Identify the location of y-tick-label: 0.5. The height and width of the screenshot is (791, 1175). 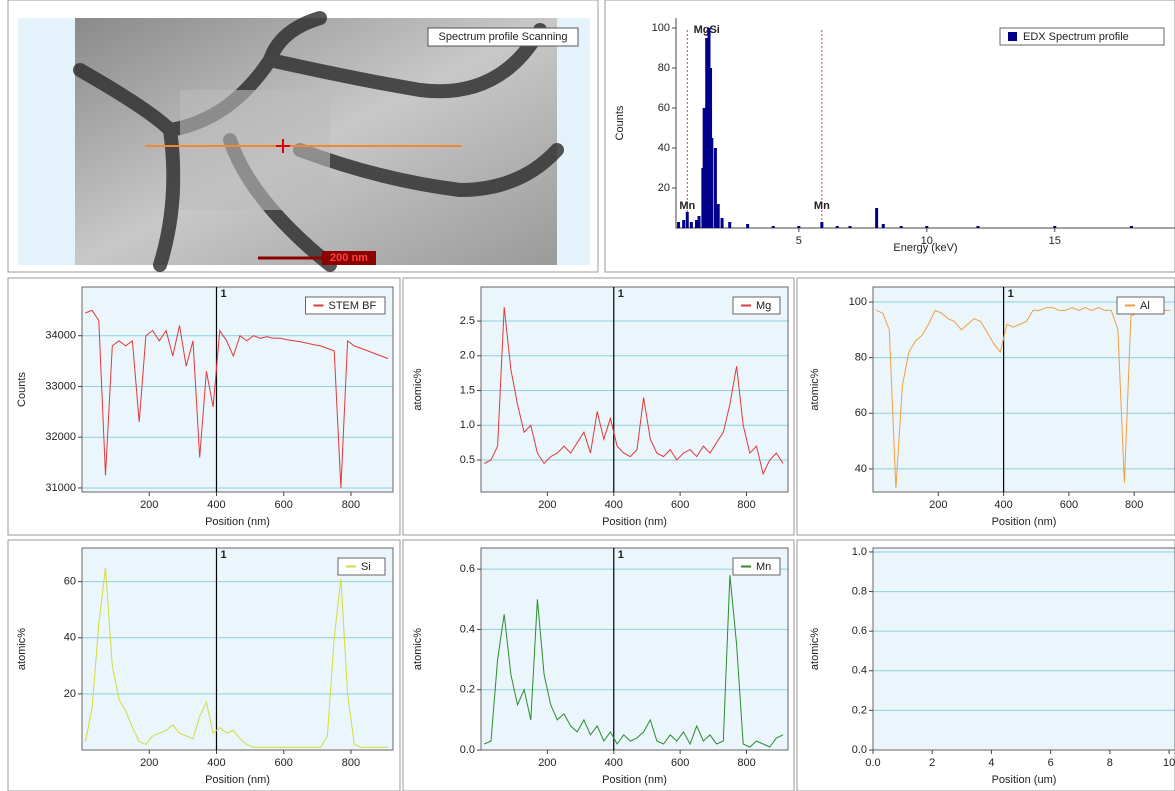
(467, 460).